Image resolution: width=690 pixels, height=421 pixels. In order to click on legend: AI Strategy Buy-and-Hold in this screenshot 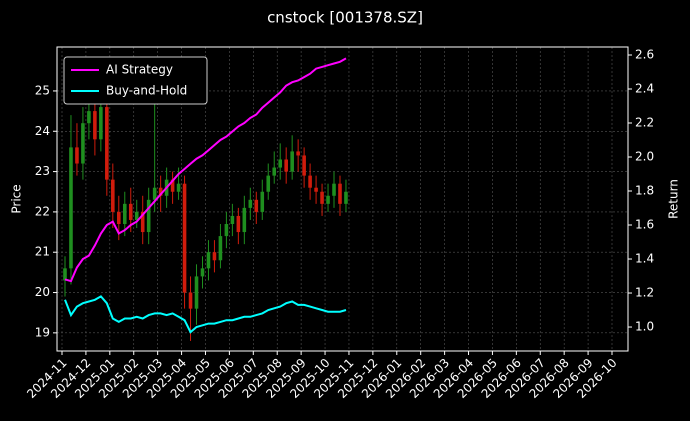, I will do `click(135, 80)`.